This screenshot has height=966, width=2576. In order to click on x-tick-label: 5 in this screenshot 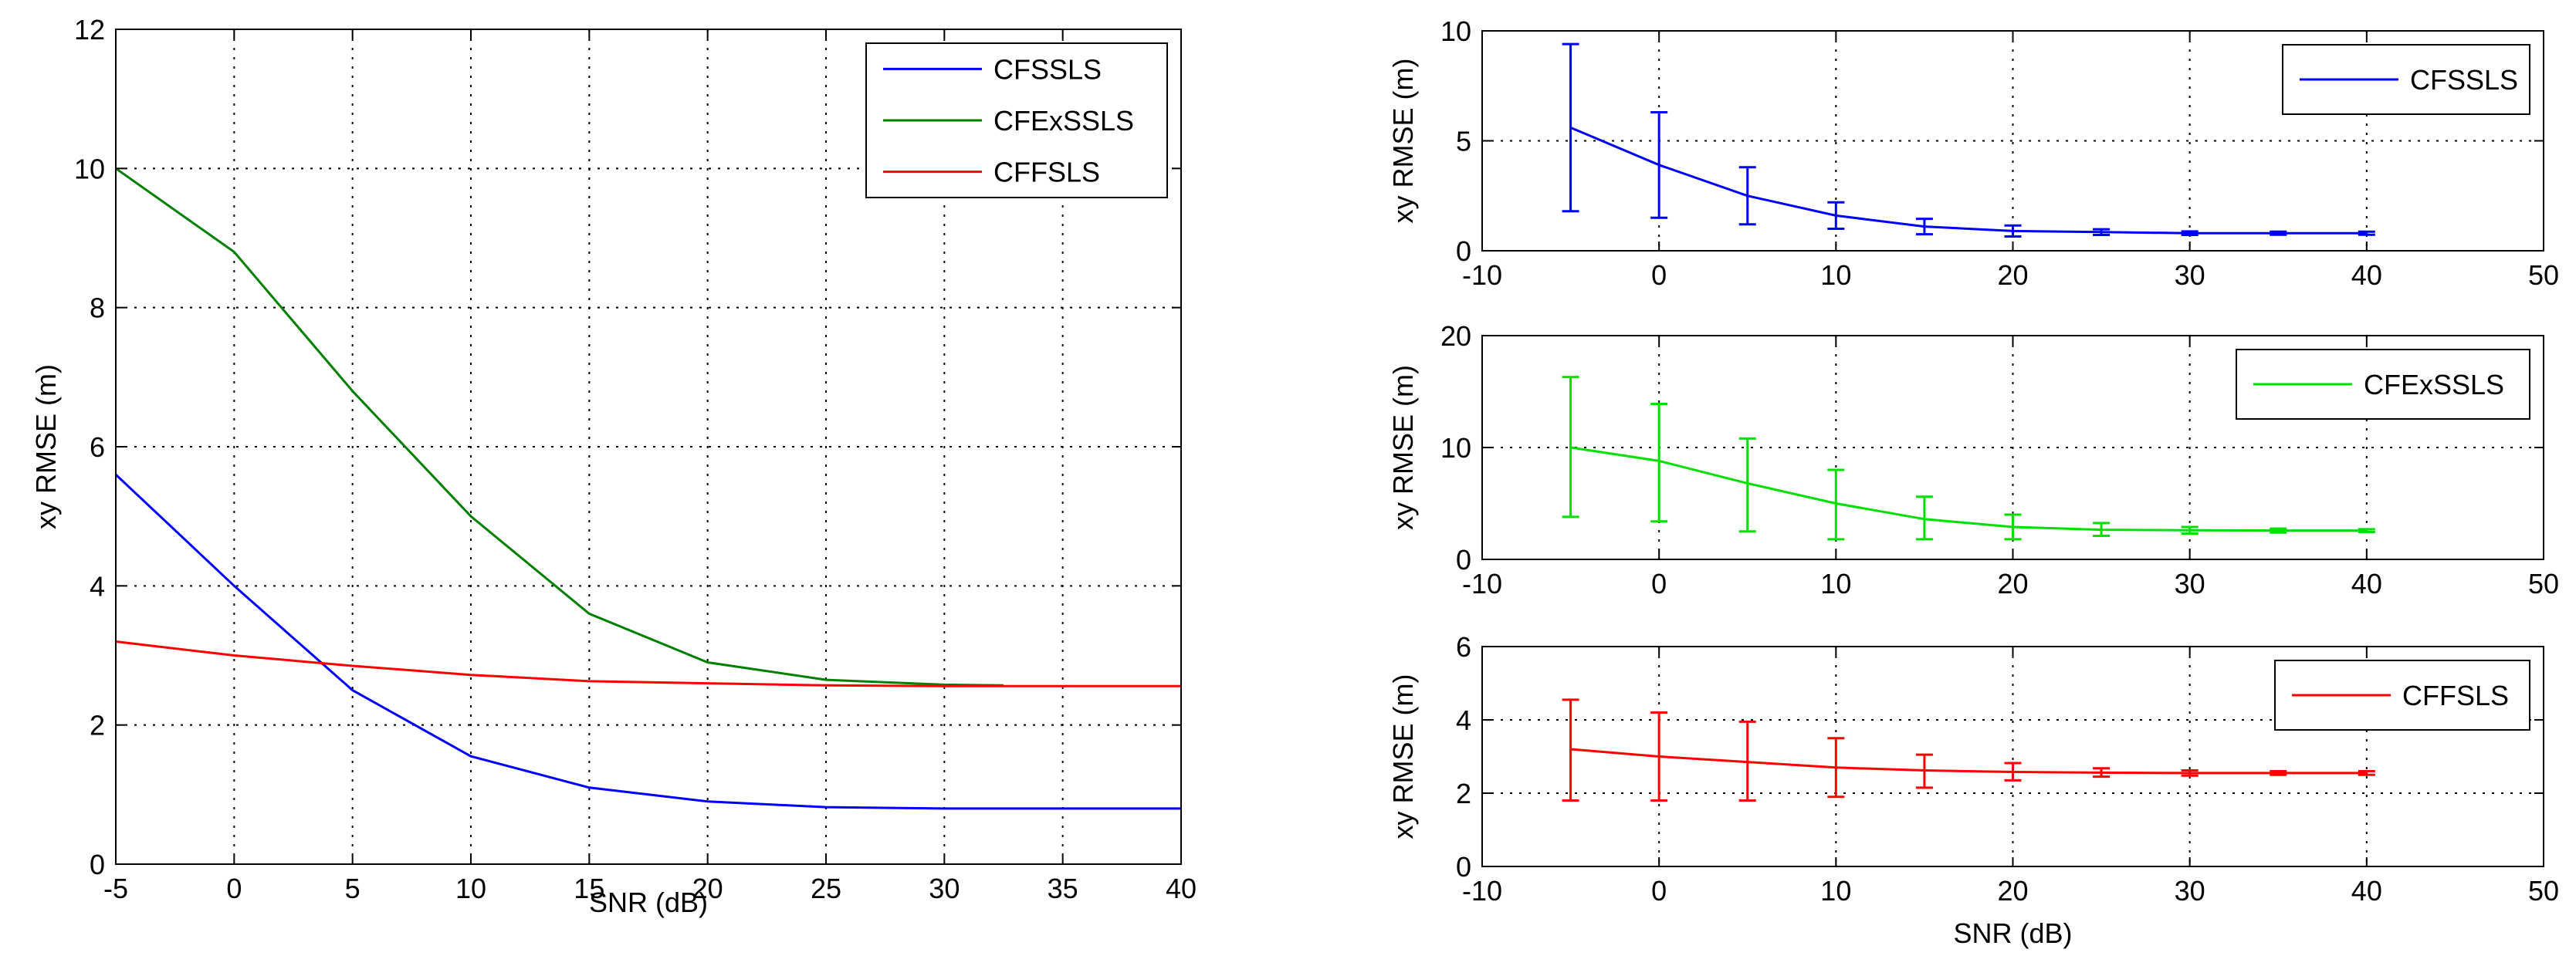, I will do `click(353, 889)`.